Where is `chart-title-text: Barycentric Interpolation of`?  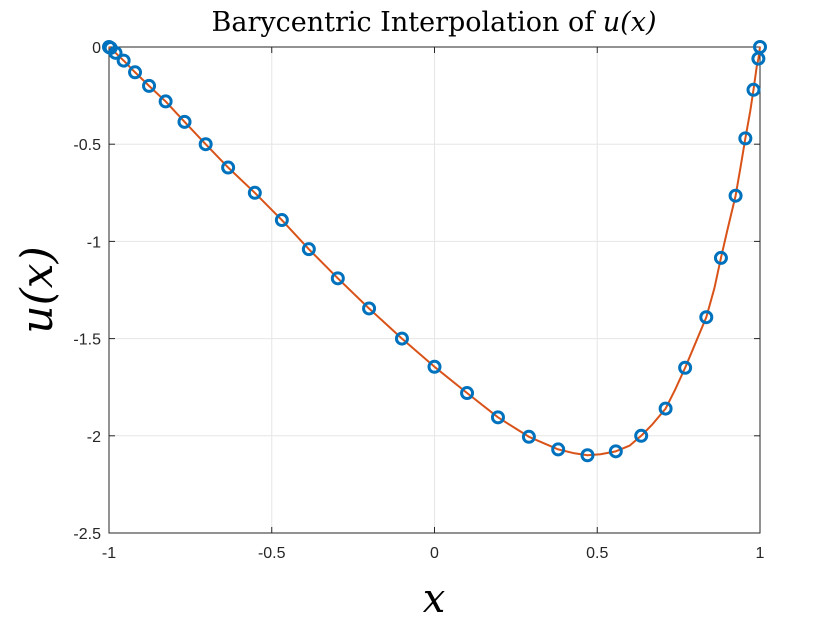 chart-title-text: Barycentric Interpolation of is located at coordinates (407, 22).